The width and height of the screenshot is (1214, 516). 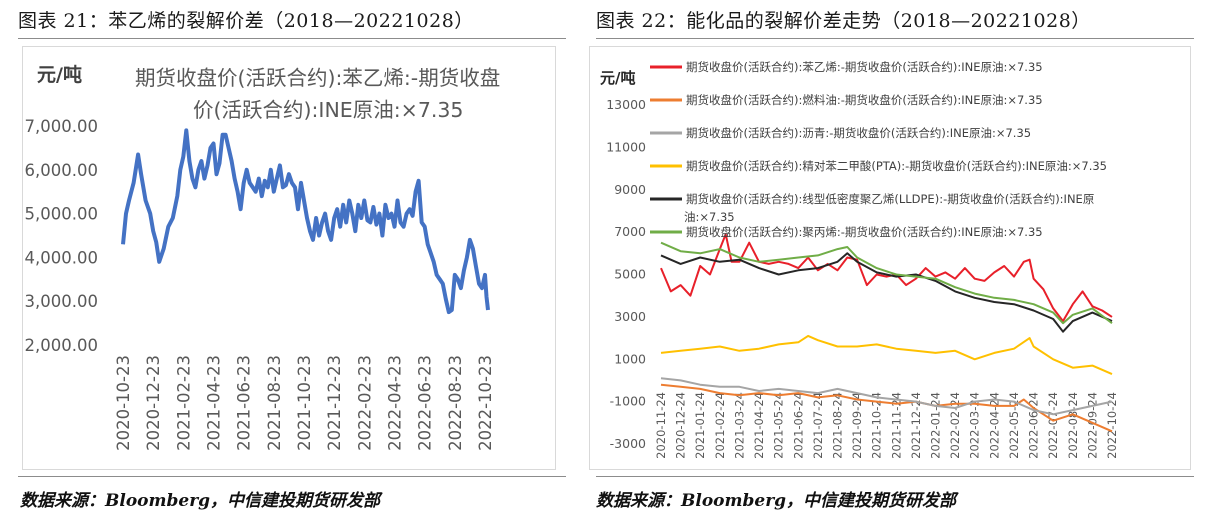 What do you see at coordinates (864, 232) in the screenshot?
I see `legend-text: 期货收盘价(活跃合约):聚丙烯:-期货收盘价(活跃合约):INE原油:×7.35` at bounding box center [864, 232].